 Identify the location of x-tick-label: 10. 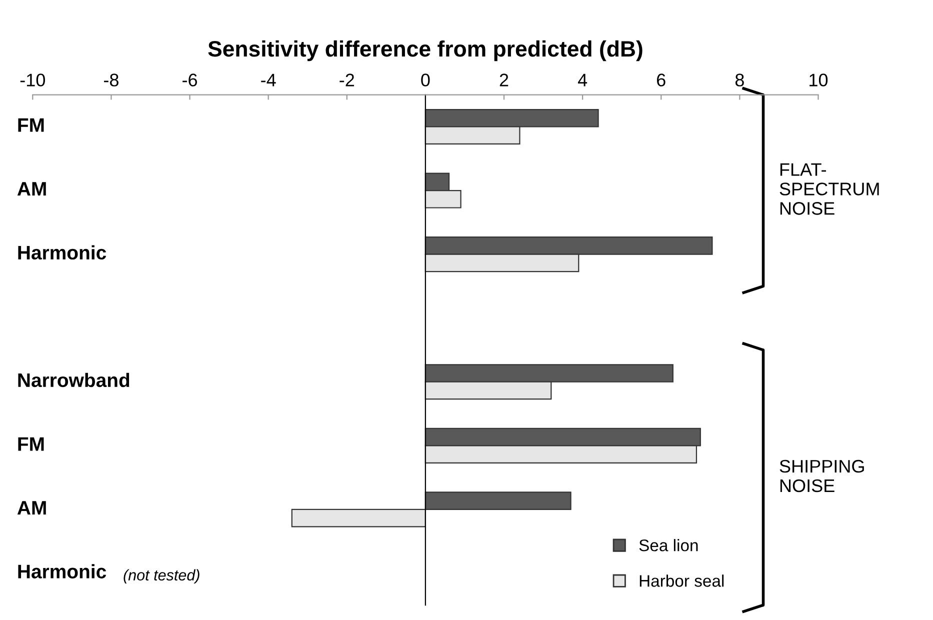
(819, 80).